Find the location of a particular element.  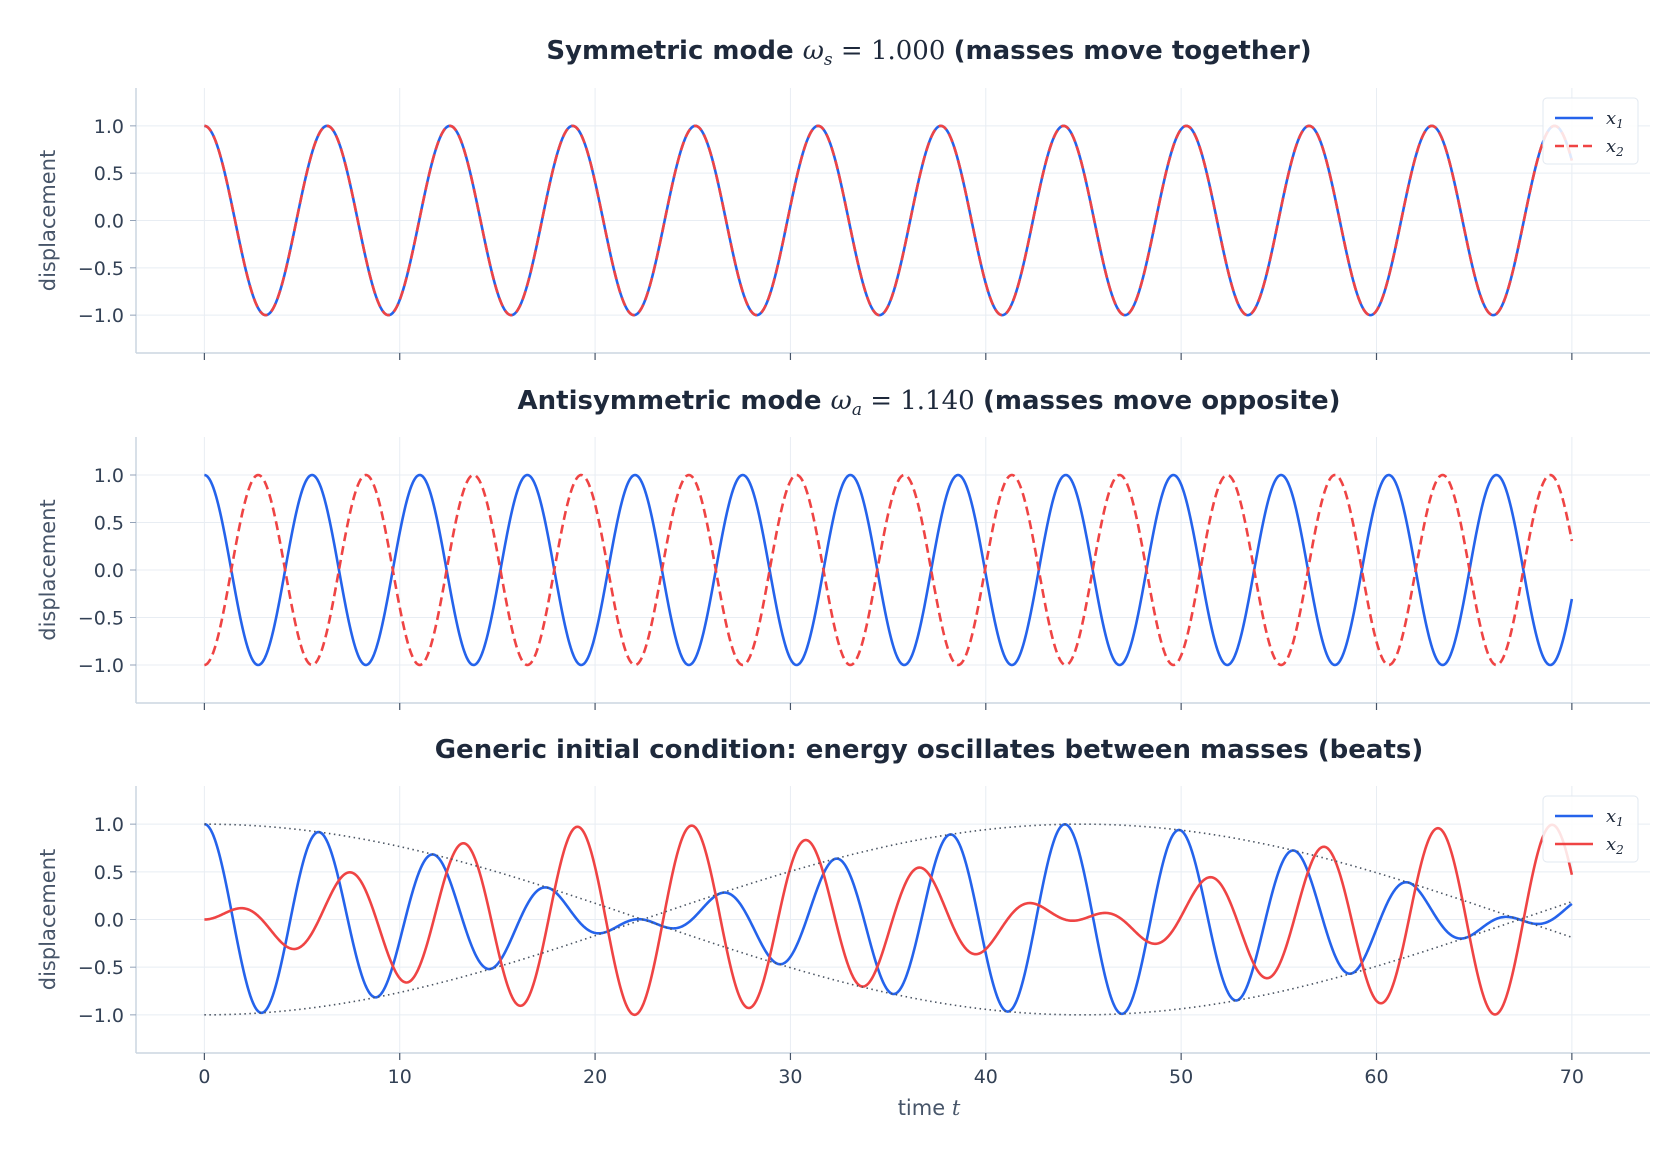

title-lead: Symmetric mode is located at coordinates (674, 51).